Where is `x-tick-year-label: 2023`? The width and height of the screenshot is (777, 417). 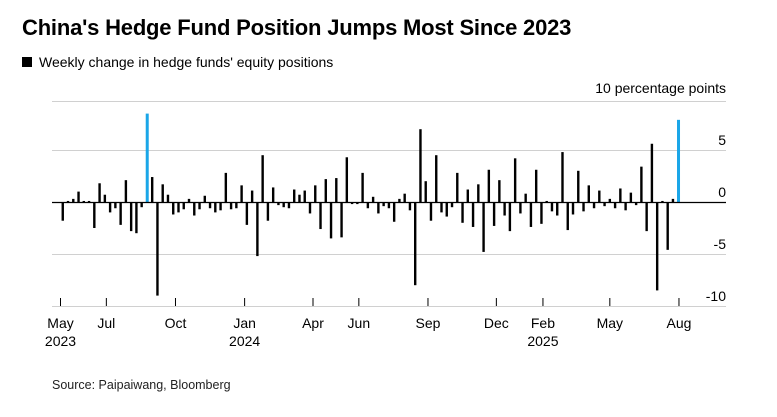
x-tick-year-label: 2023 is located at coordinates (60, 341).